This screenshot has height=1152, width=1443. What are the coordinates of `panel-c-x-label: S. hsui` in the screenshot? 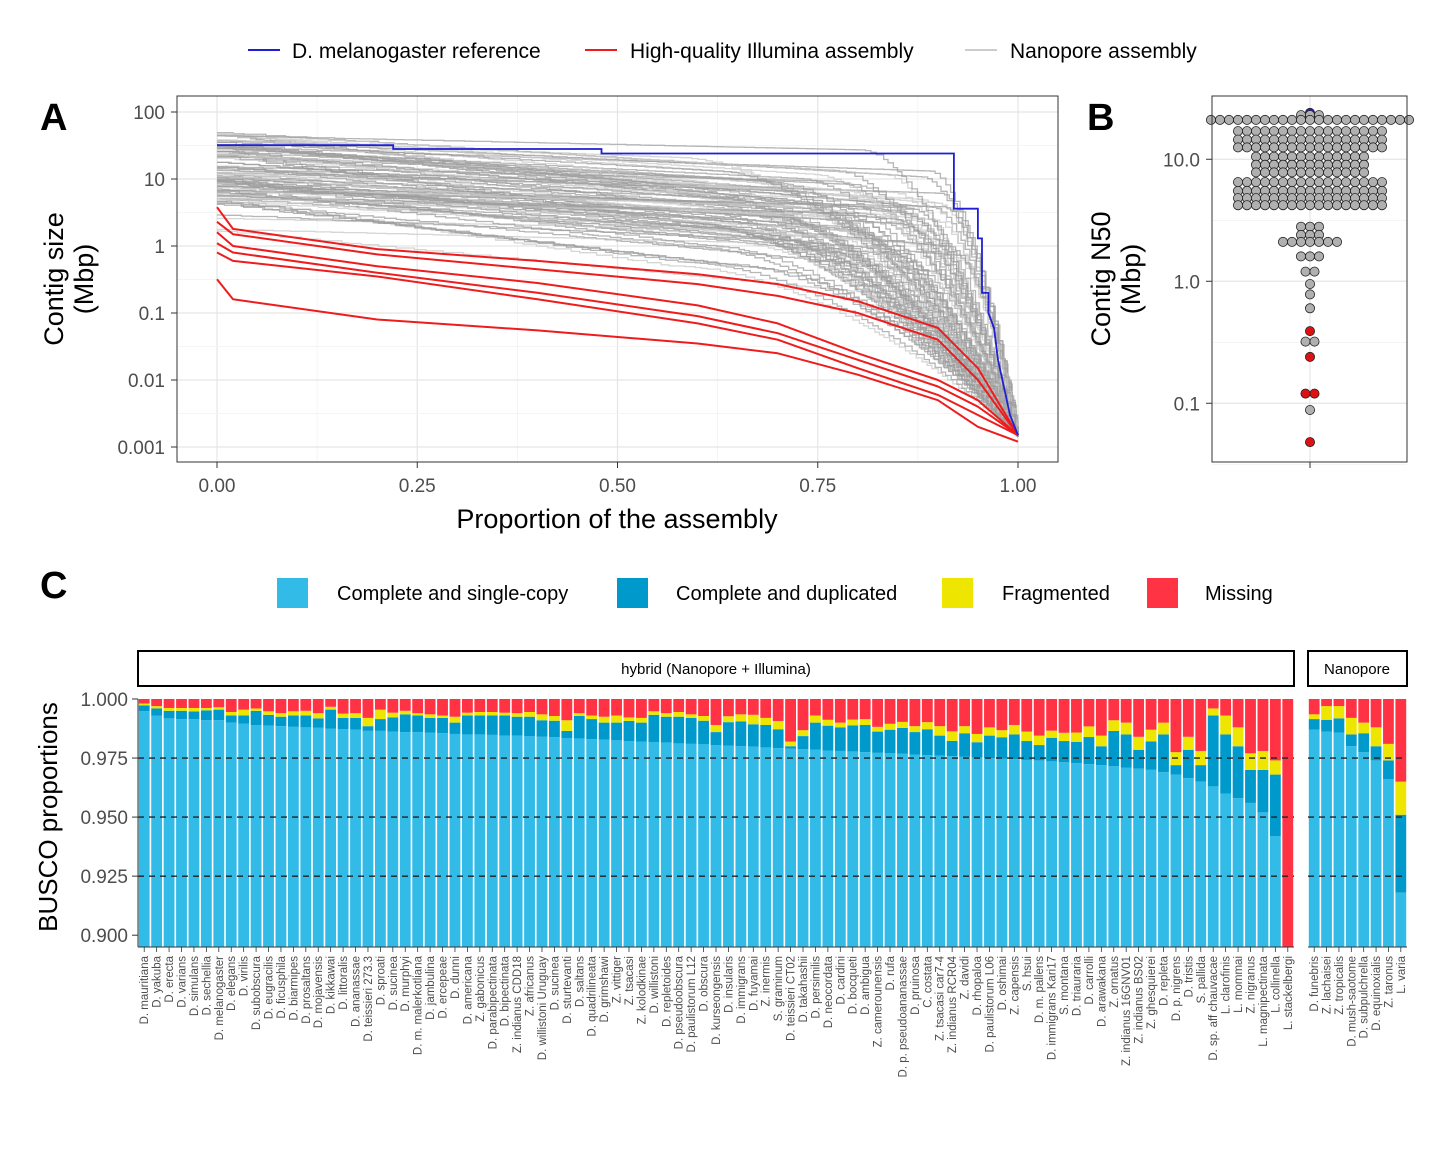 It's located at (1028, 973).